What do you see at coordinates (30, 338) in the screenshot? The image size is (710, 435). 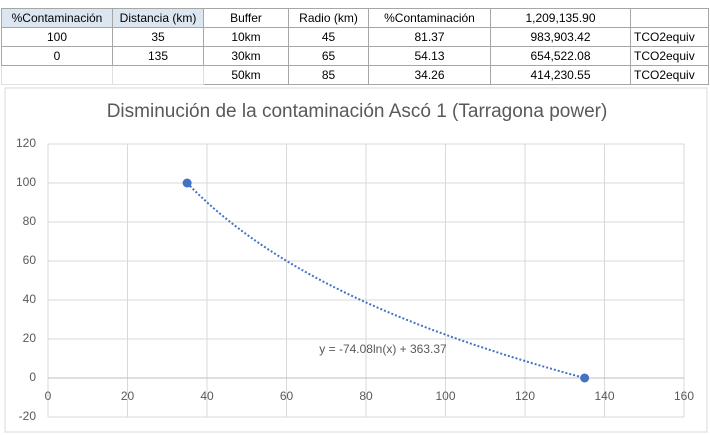 I see `y-tick-label: 20` at bounding box center [30, 338].